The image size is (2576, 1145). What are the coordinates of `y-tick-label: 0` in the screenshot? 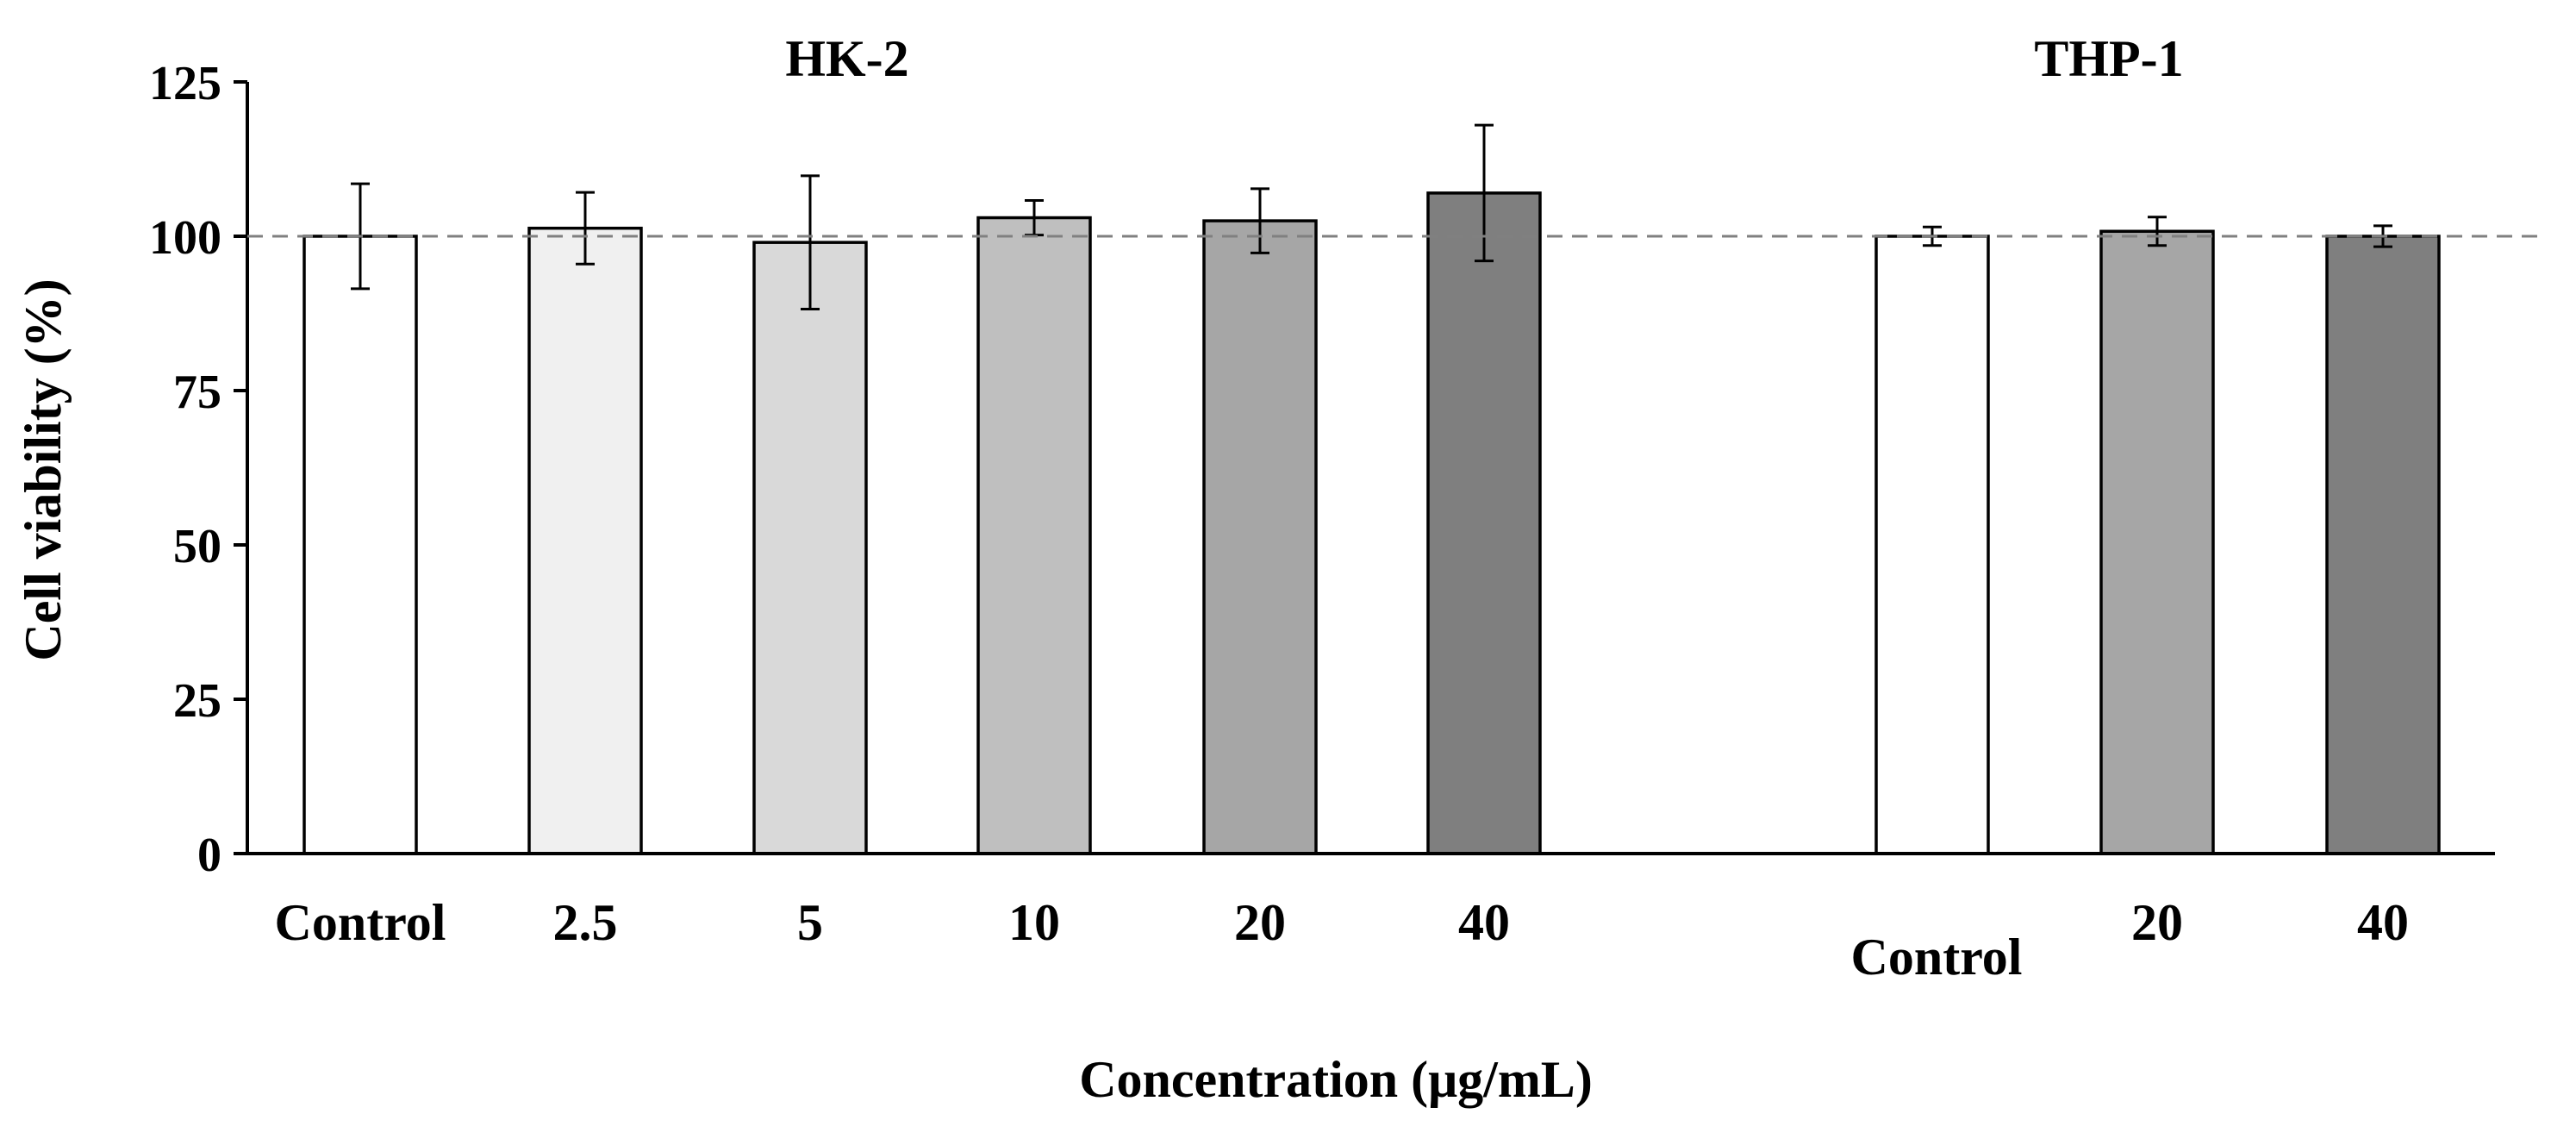 It's located at (209, 855).